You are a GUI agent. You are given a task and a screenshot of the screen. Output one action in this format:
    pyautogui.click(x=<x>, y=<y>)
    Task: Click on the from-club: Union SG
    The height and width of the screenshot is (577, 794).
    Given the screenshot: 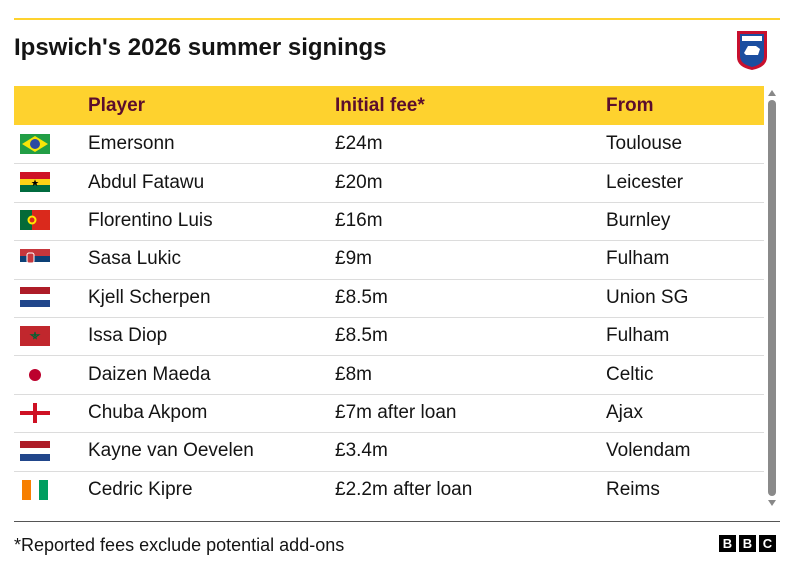 What is the action you would take?
    pyautogui.click(x=647, y=297)
    